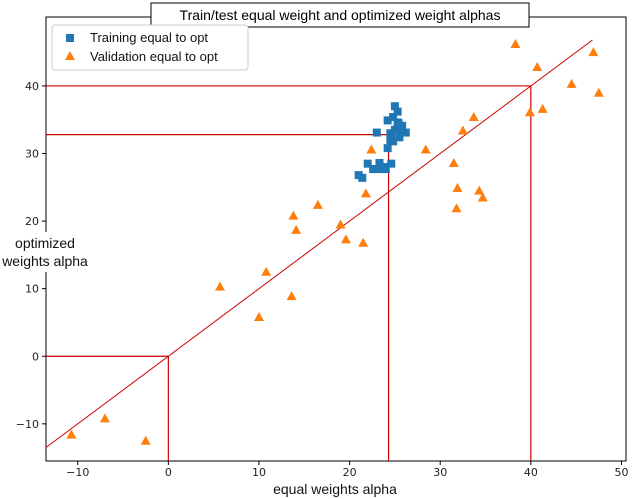 The image size is (636, 499). Describe the element at coordinates (531, 472) in the screenshot. I see `x-tick-label-5: 40` at that location.